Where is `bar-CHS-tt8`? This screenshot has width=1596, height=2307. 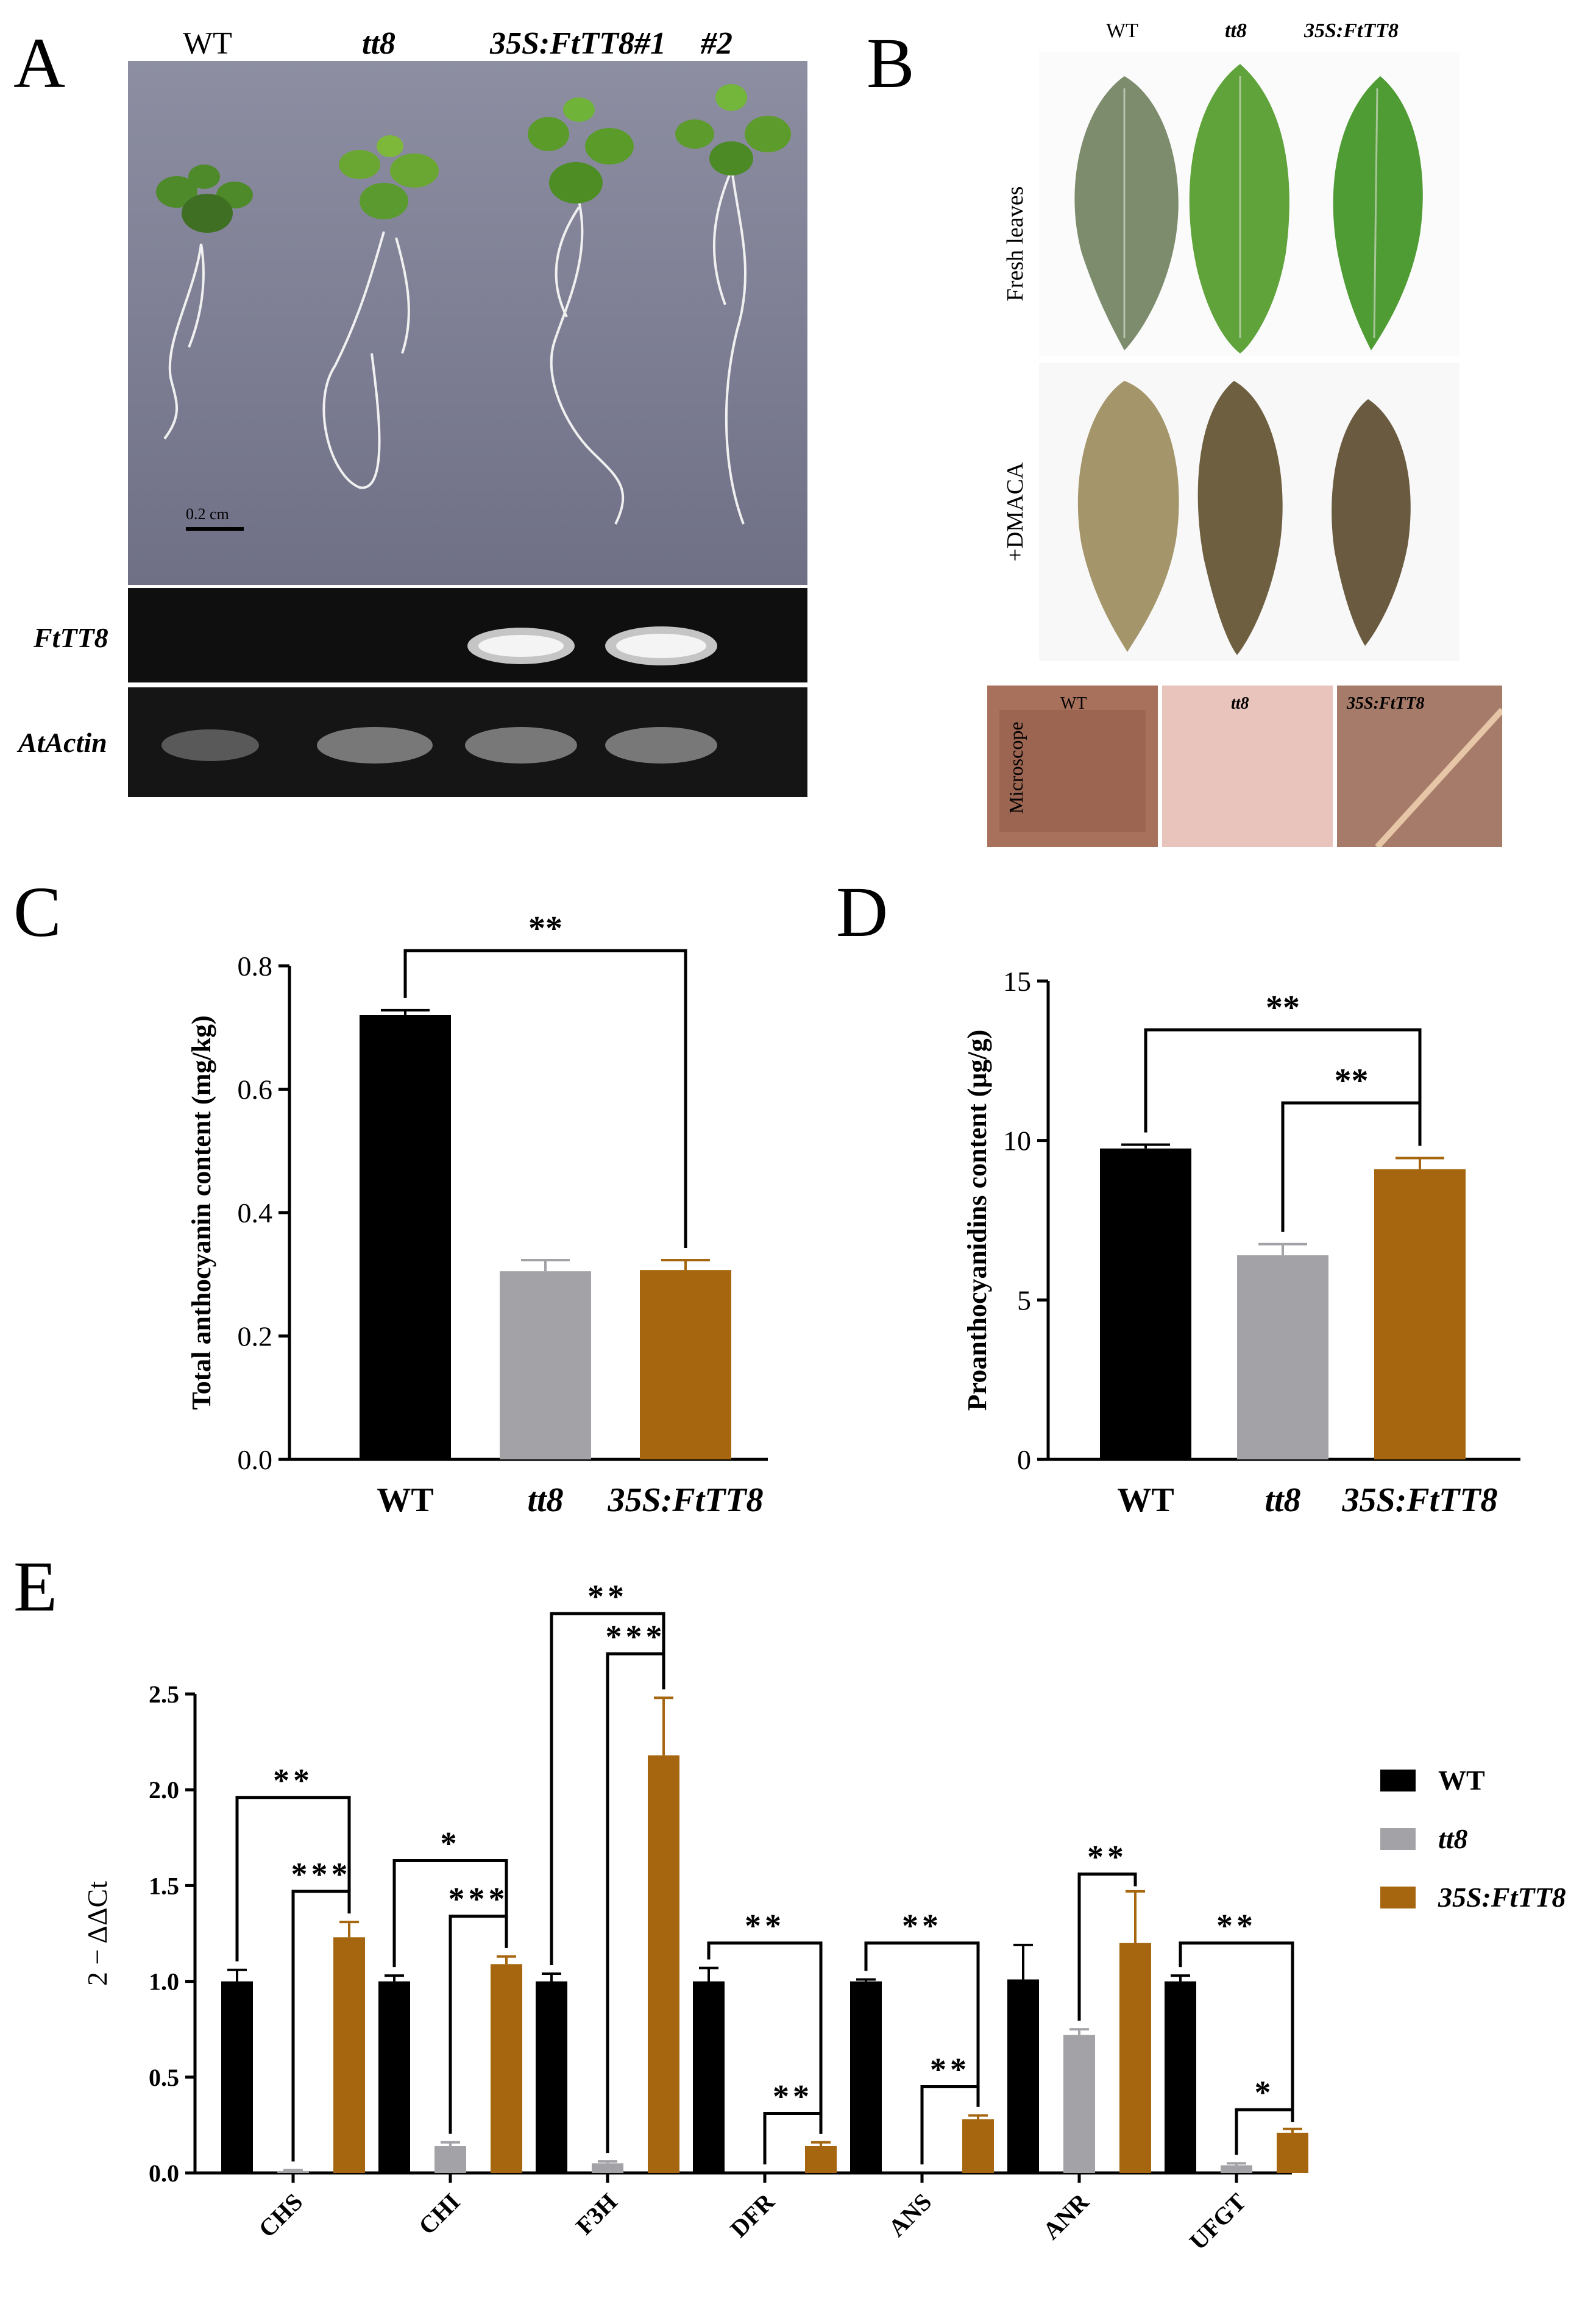
bar-CHS-tt8 is located at coordinates (293, 2172).